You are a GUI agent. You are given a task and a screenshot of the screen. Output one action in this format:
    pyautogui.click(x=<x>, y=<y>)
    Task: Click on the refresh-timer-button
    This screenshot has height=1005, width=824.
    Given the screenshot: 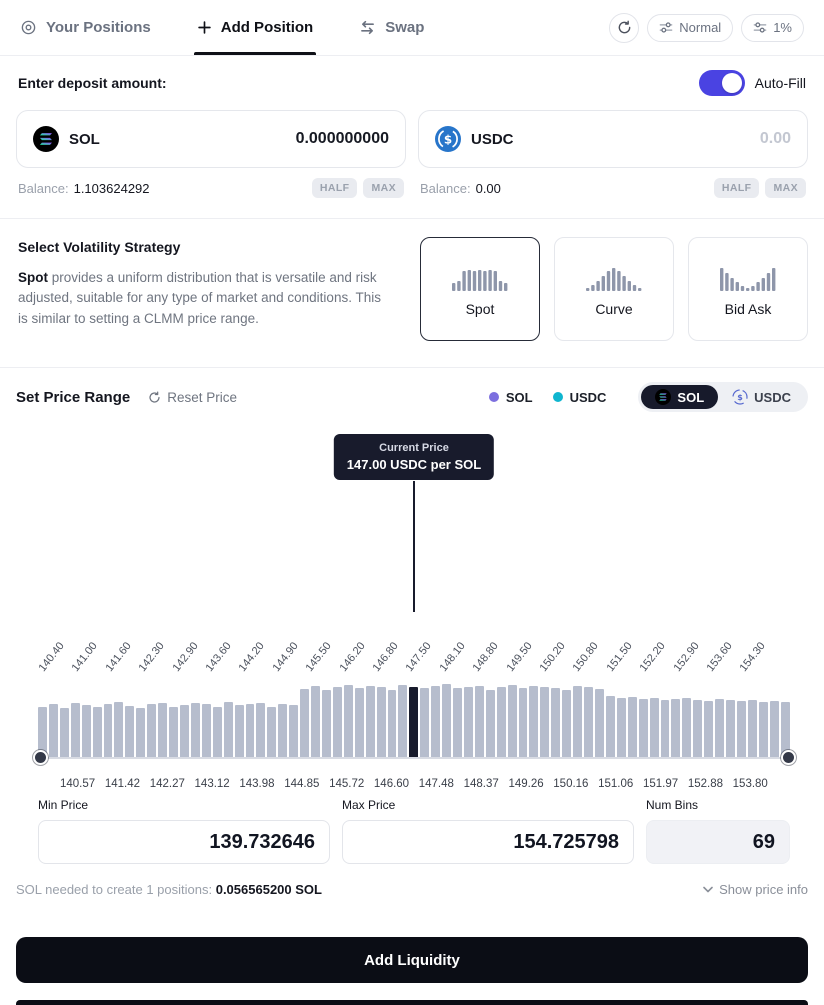 What is the action you would take?
    pyautogui.click(x=624, y=27)
    